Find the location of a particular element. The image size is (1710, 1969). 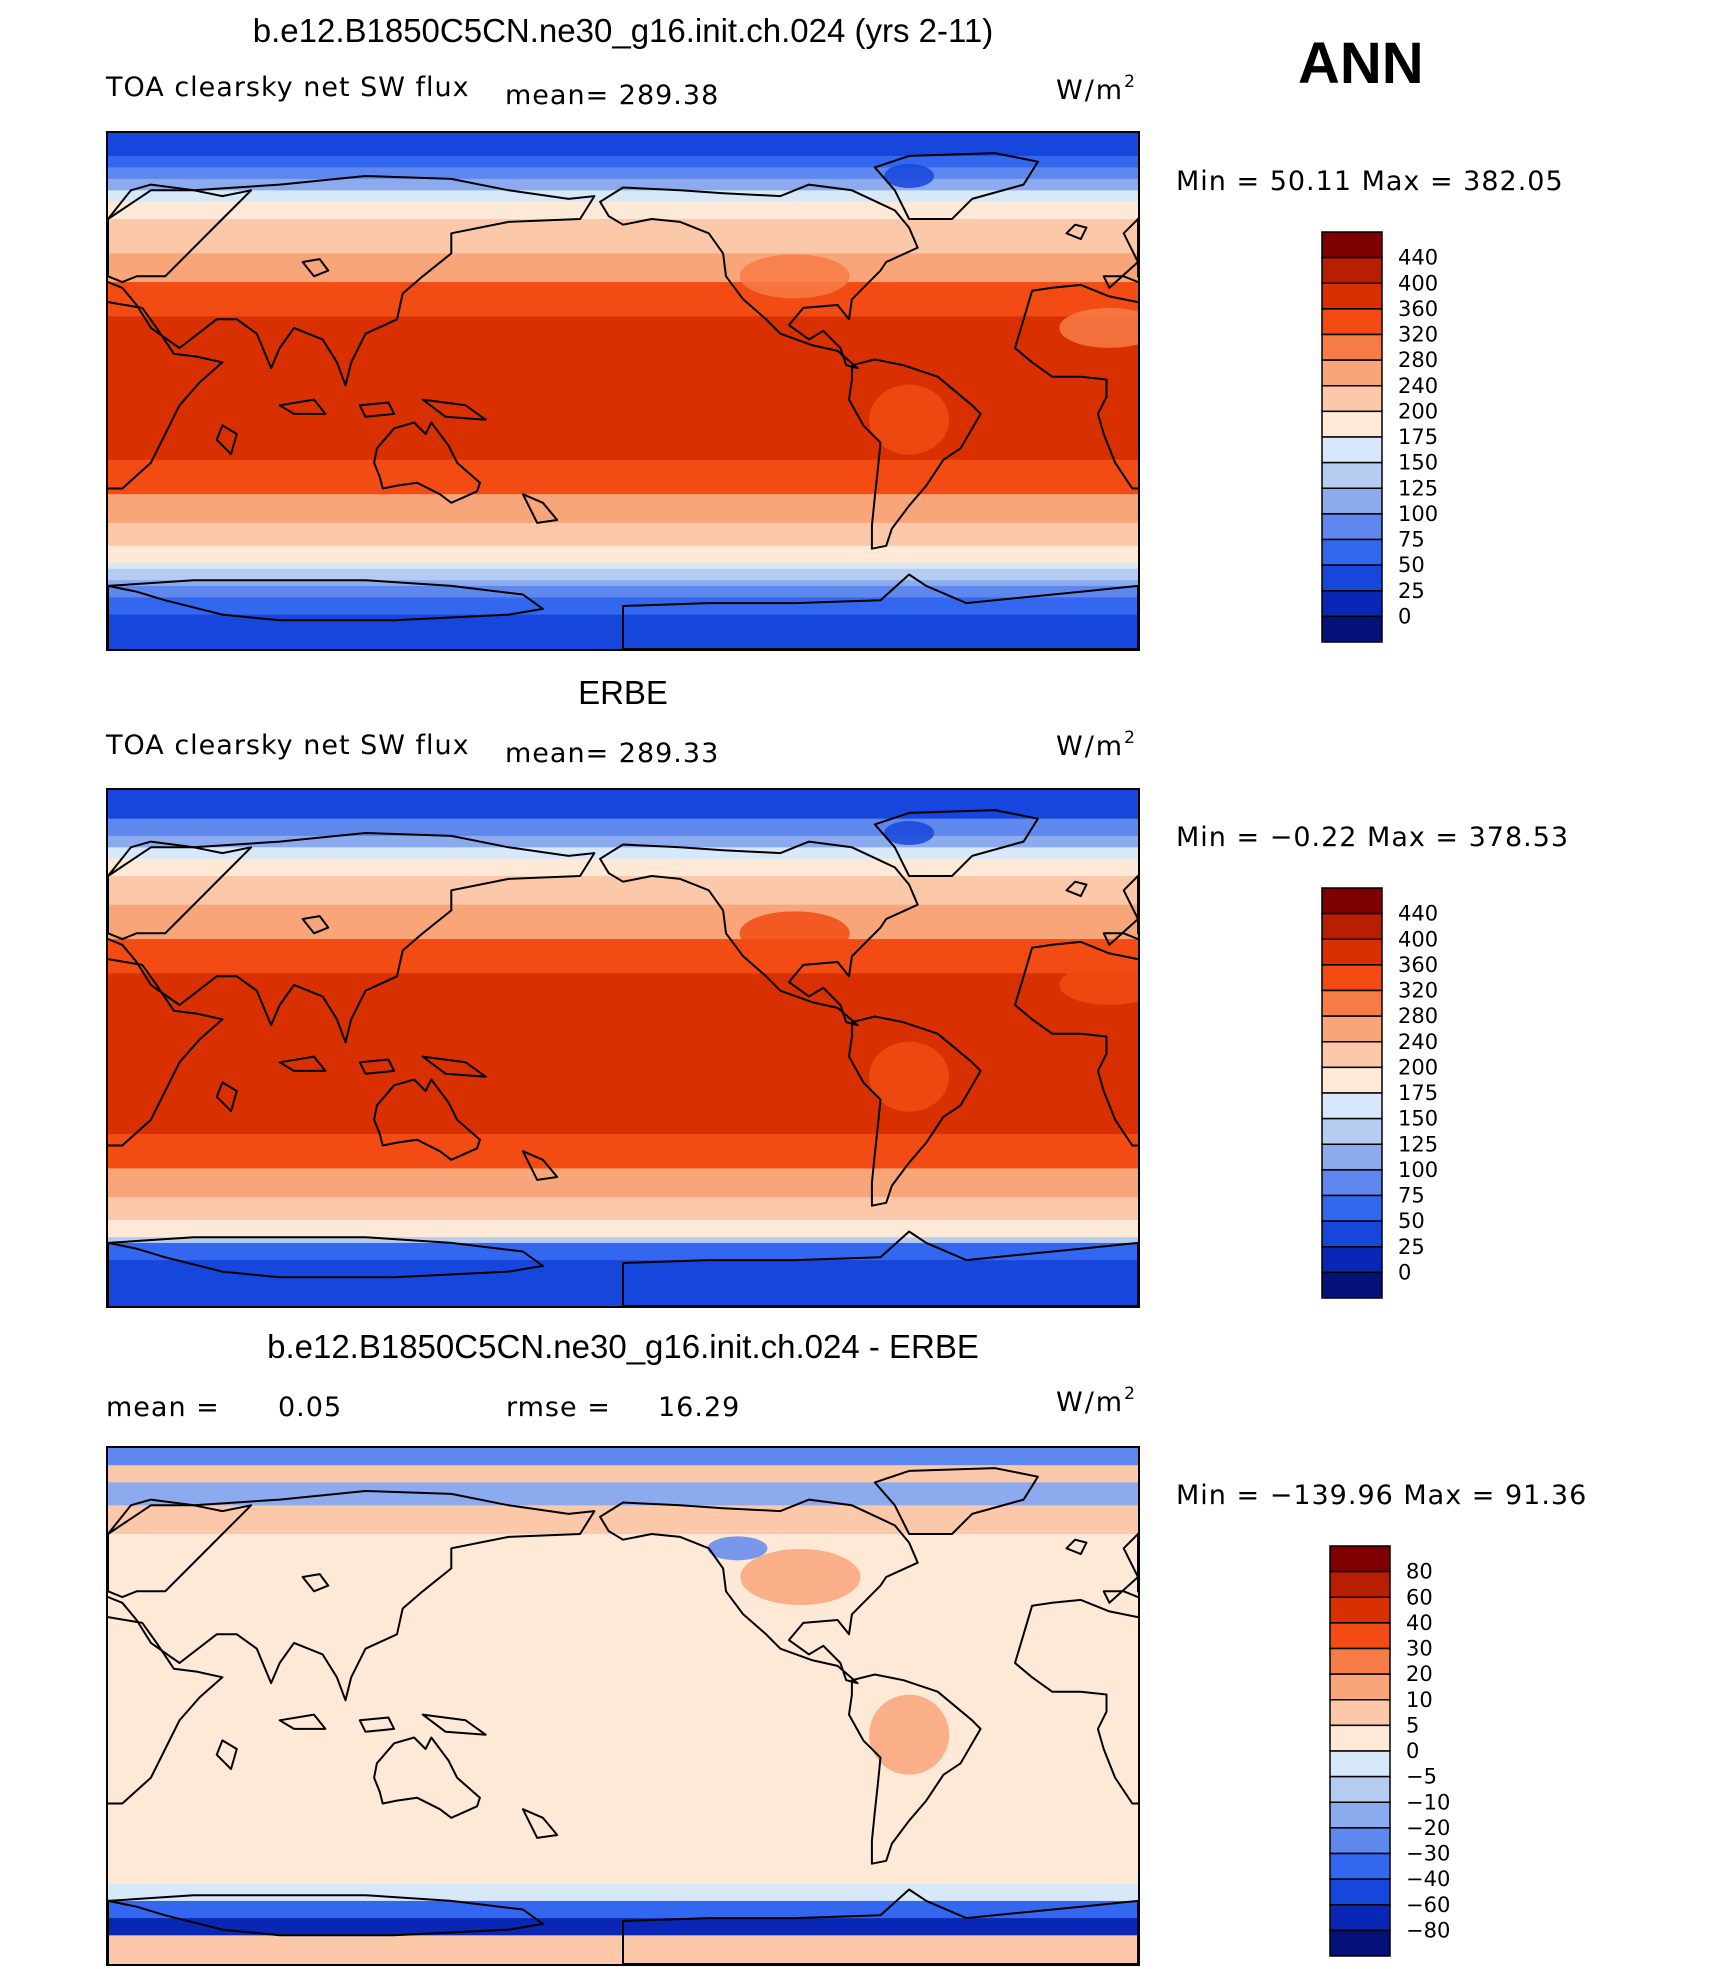

colorbar-label: 10 is located at coordinates (1419, 1700).